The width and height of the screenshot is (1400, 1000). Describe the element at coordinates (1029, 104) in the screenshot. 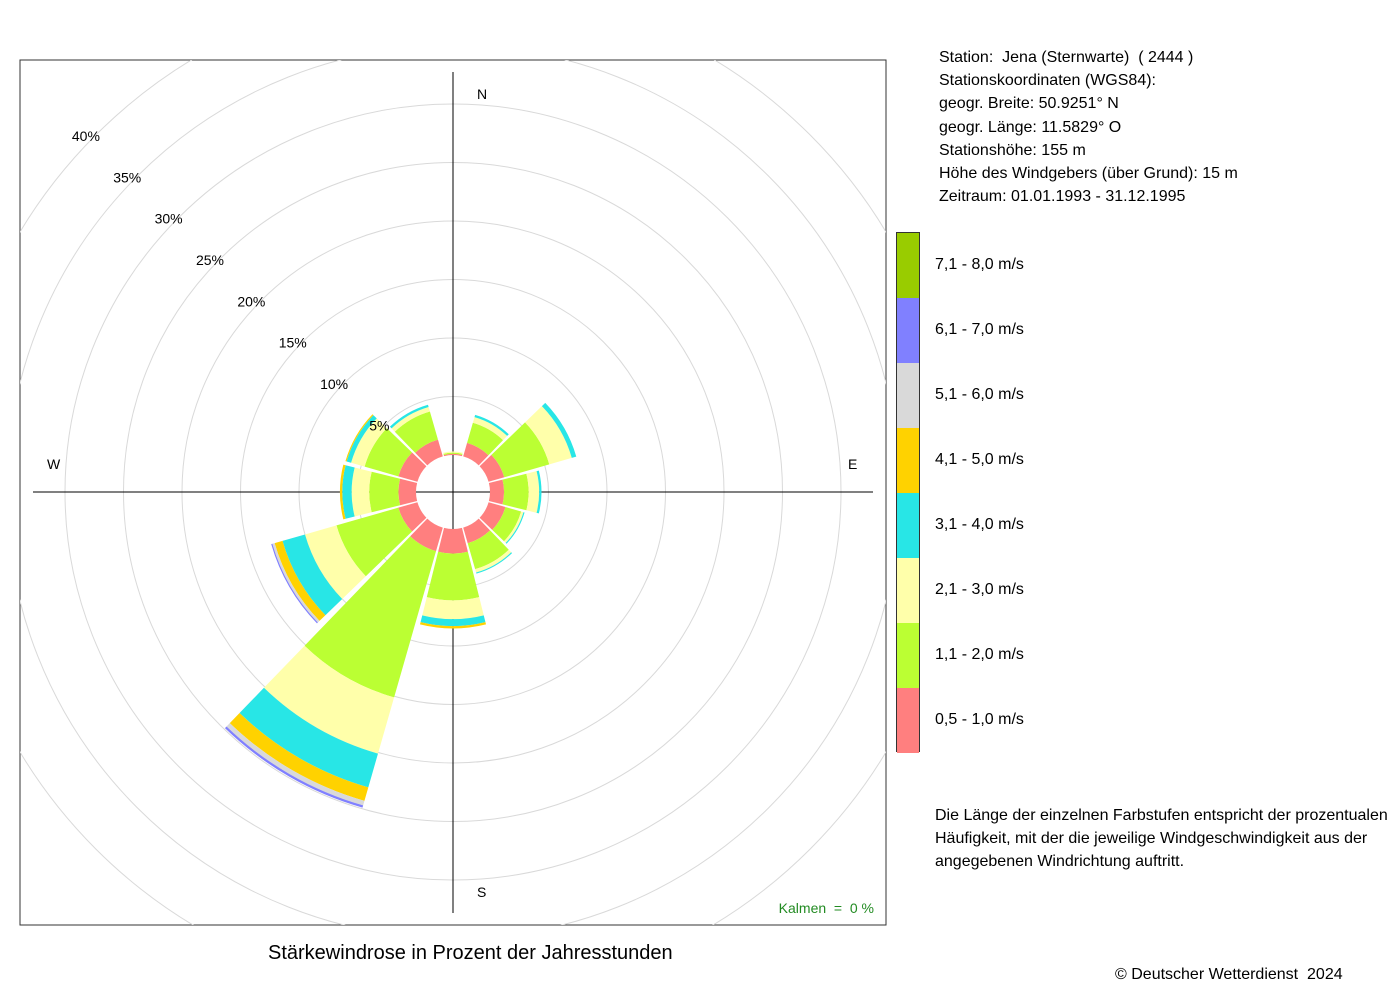

I see `latitude: geogr. Breite: 50.9251° N` at that location.